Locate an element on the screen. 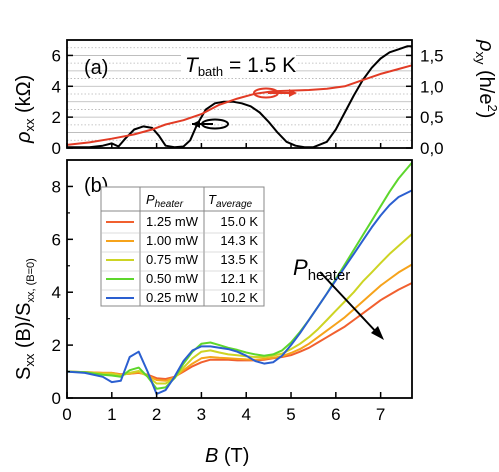 Image resolution: width=499 pixels, height=472 pixels. panel-b-x-tick-label: 5 is located at coordinates (290, 414).